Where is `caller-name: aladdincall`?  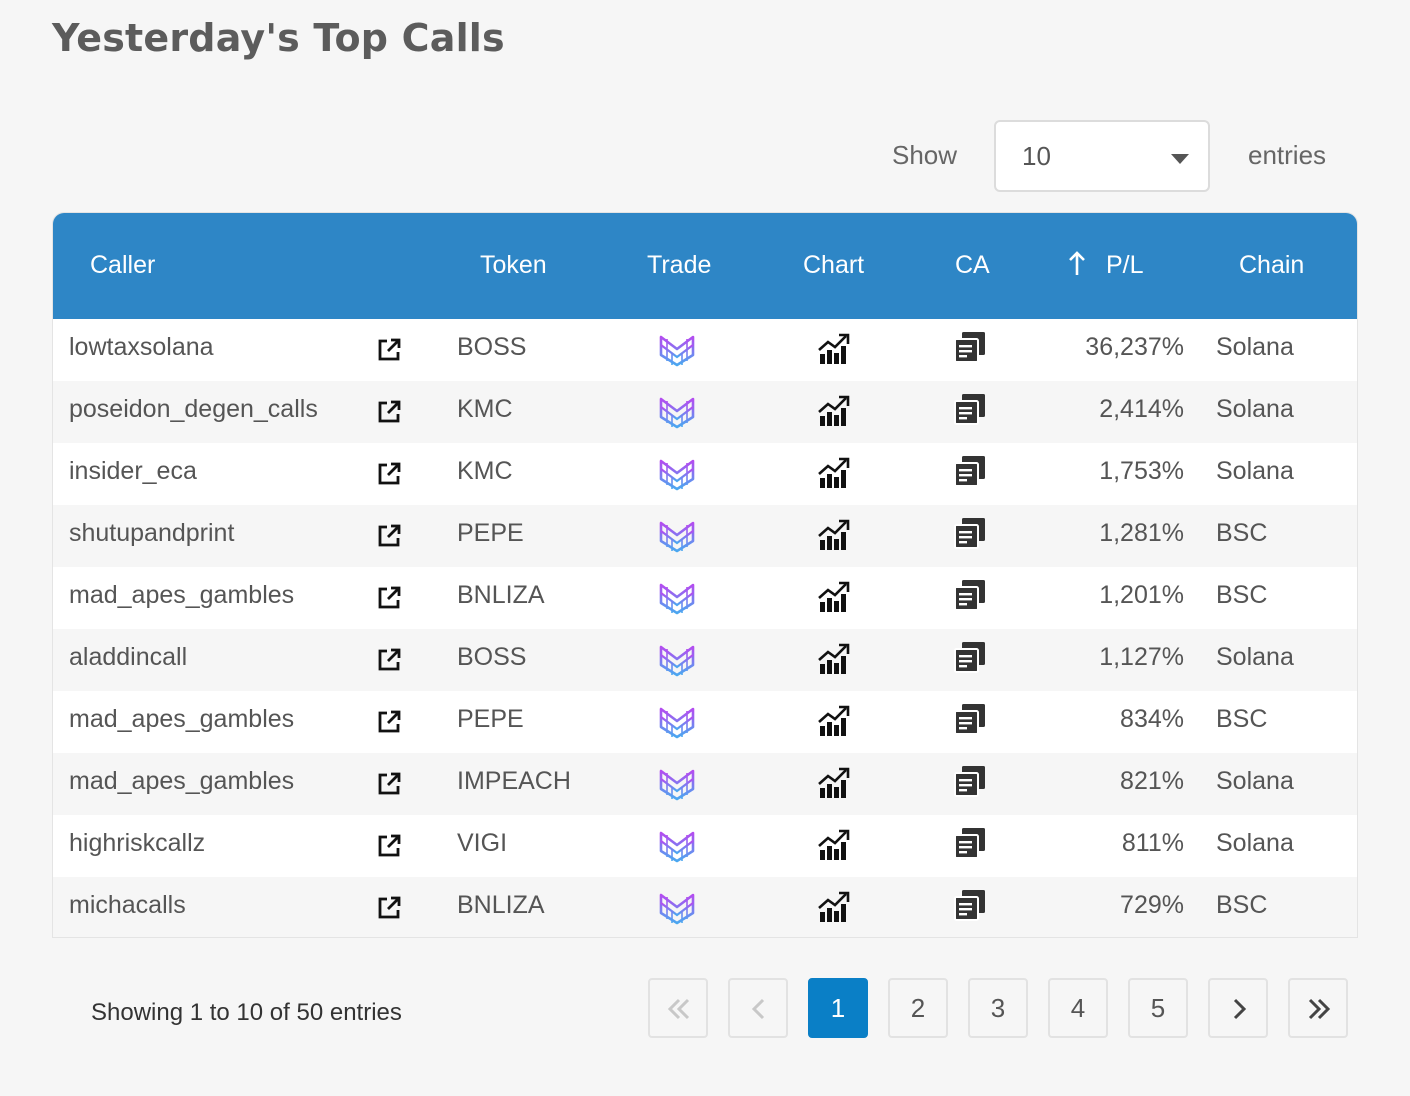 caller-name: aladdincall is located at coordinates (128, 657).